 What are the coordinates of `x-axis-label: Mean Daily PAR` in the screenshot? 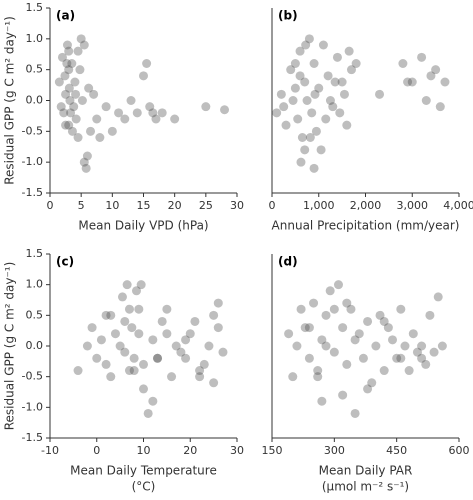 It's located at (366, 471).